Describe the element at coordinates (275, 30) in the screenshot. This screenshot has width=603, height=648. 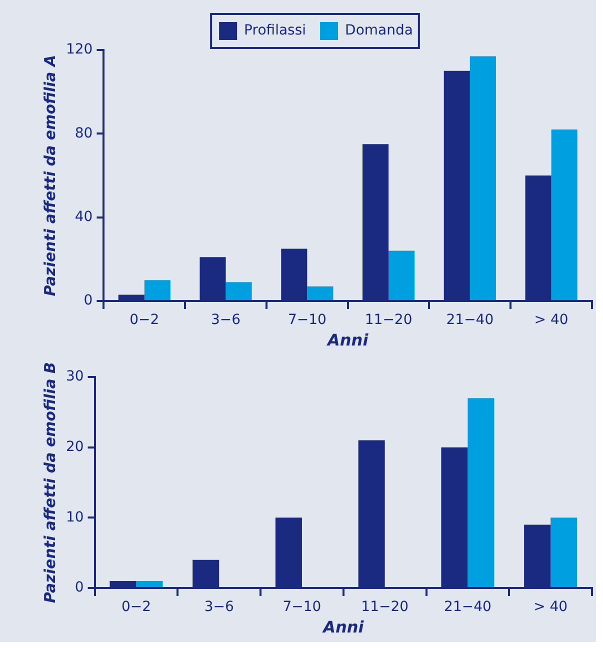
I see `legend-label: Profilassi` at that location.